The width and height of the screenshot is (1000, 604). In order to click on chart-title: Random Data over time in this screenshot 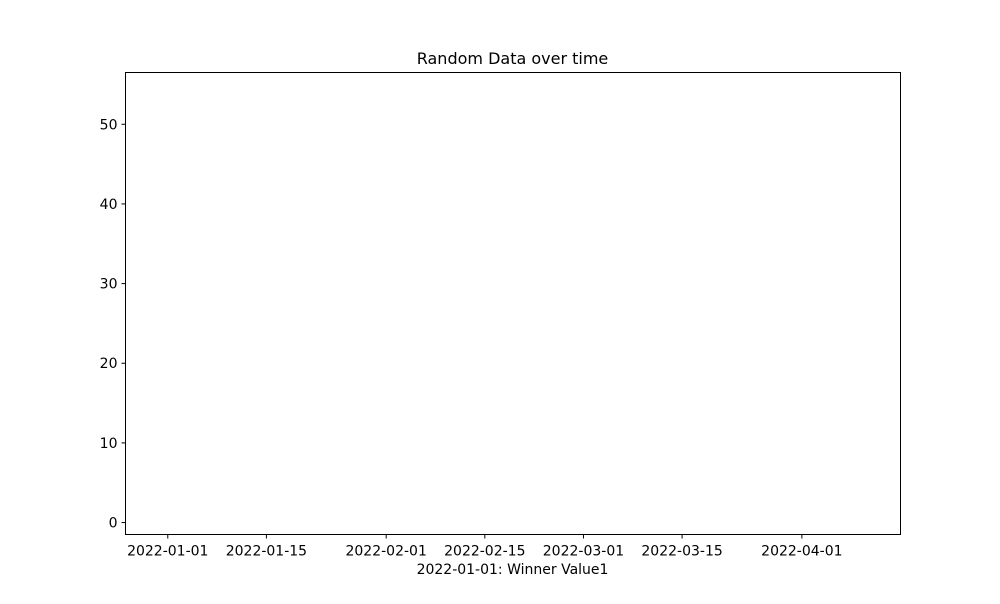, I will do `click(513, 58)`.